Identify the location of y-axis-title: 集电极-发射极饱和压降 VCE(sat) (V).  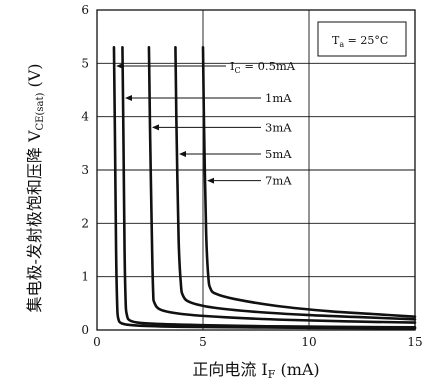
(35, 187).